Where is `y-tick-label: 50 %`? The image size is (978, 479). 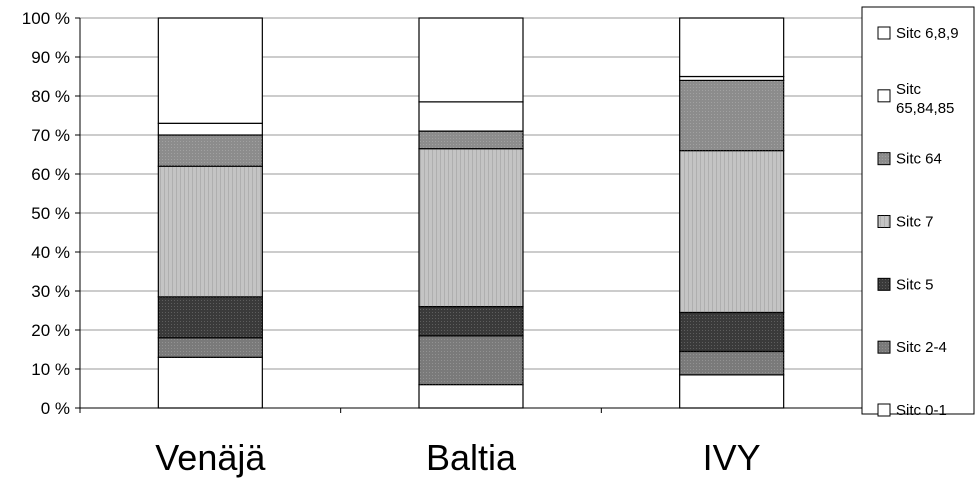
y-tick-label: 50 % is located at coordinates (50, 213).